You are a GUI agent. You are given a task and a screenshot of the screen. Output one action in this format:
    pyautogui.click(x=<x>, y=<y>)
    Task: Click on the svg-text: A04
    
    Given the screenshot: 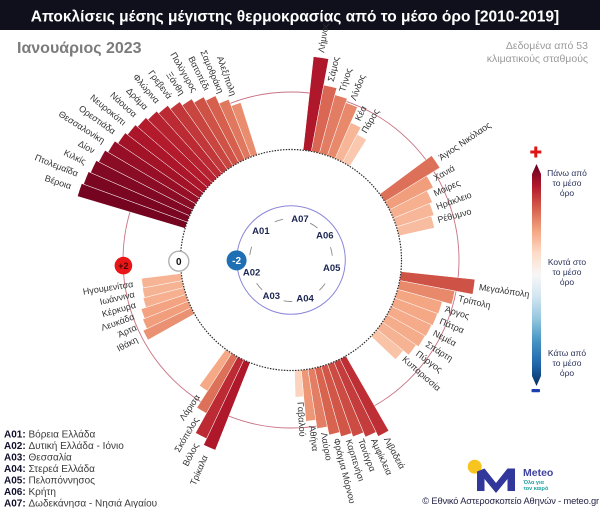 What is the action you would take?
    pyautogui.click(x=305, y=299)
    